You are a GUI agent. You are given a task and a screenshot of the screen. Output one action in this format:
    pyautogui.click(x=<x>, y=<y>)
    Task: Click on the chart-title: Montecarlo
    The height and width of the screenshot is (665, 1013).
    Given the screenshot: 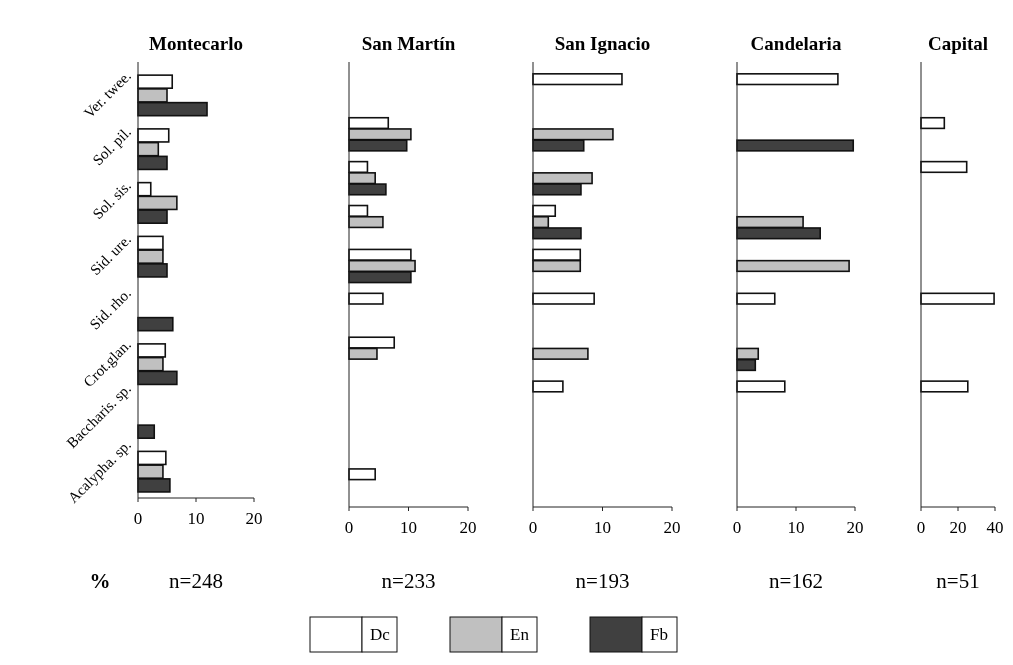 What is the action you would take?
    pyautogui.click(x=196, y=43)
    